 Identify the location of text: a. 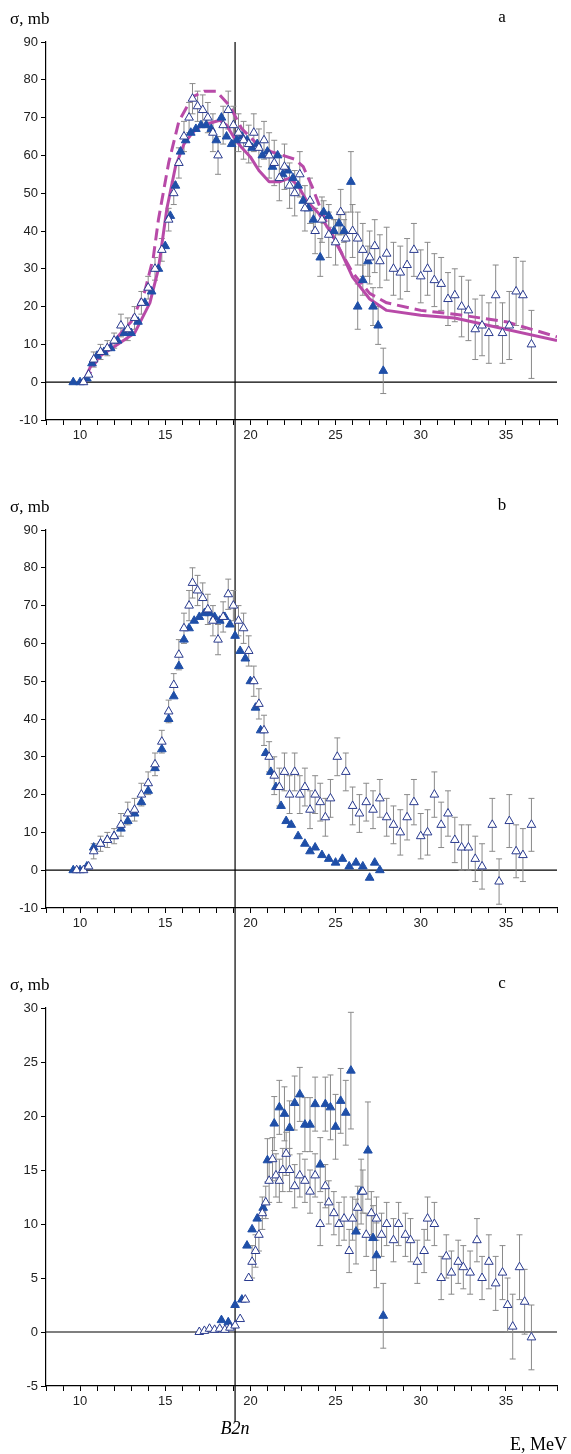
(502, 16).